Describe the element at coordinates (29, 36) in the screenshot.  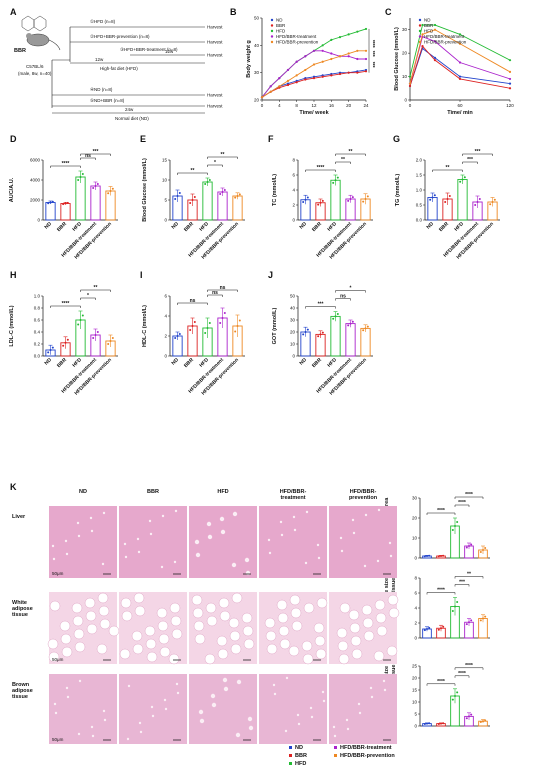
I see `mouse-head` at that location.